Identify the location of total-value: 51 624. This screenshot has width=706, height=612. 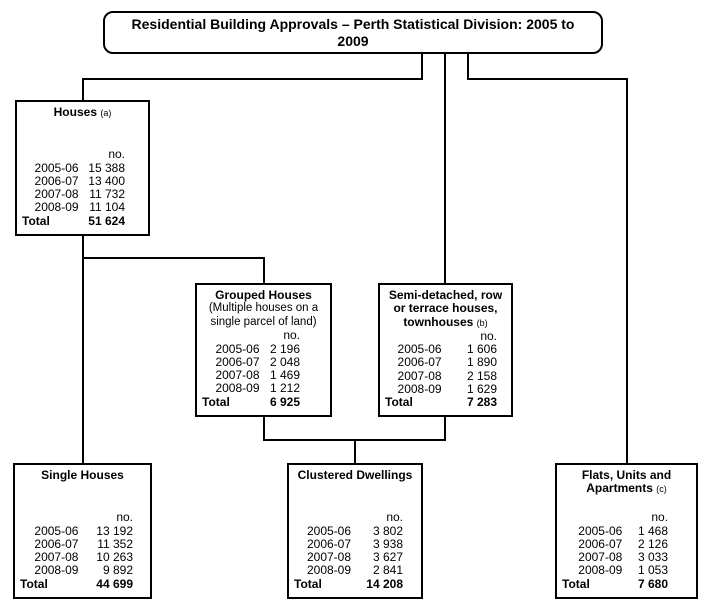
(106, 220).